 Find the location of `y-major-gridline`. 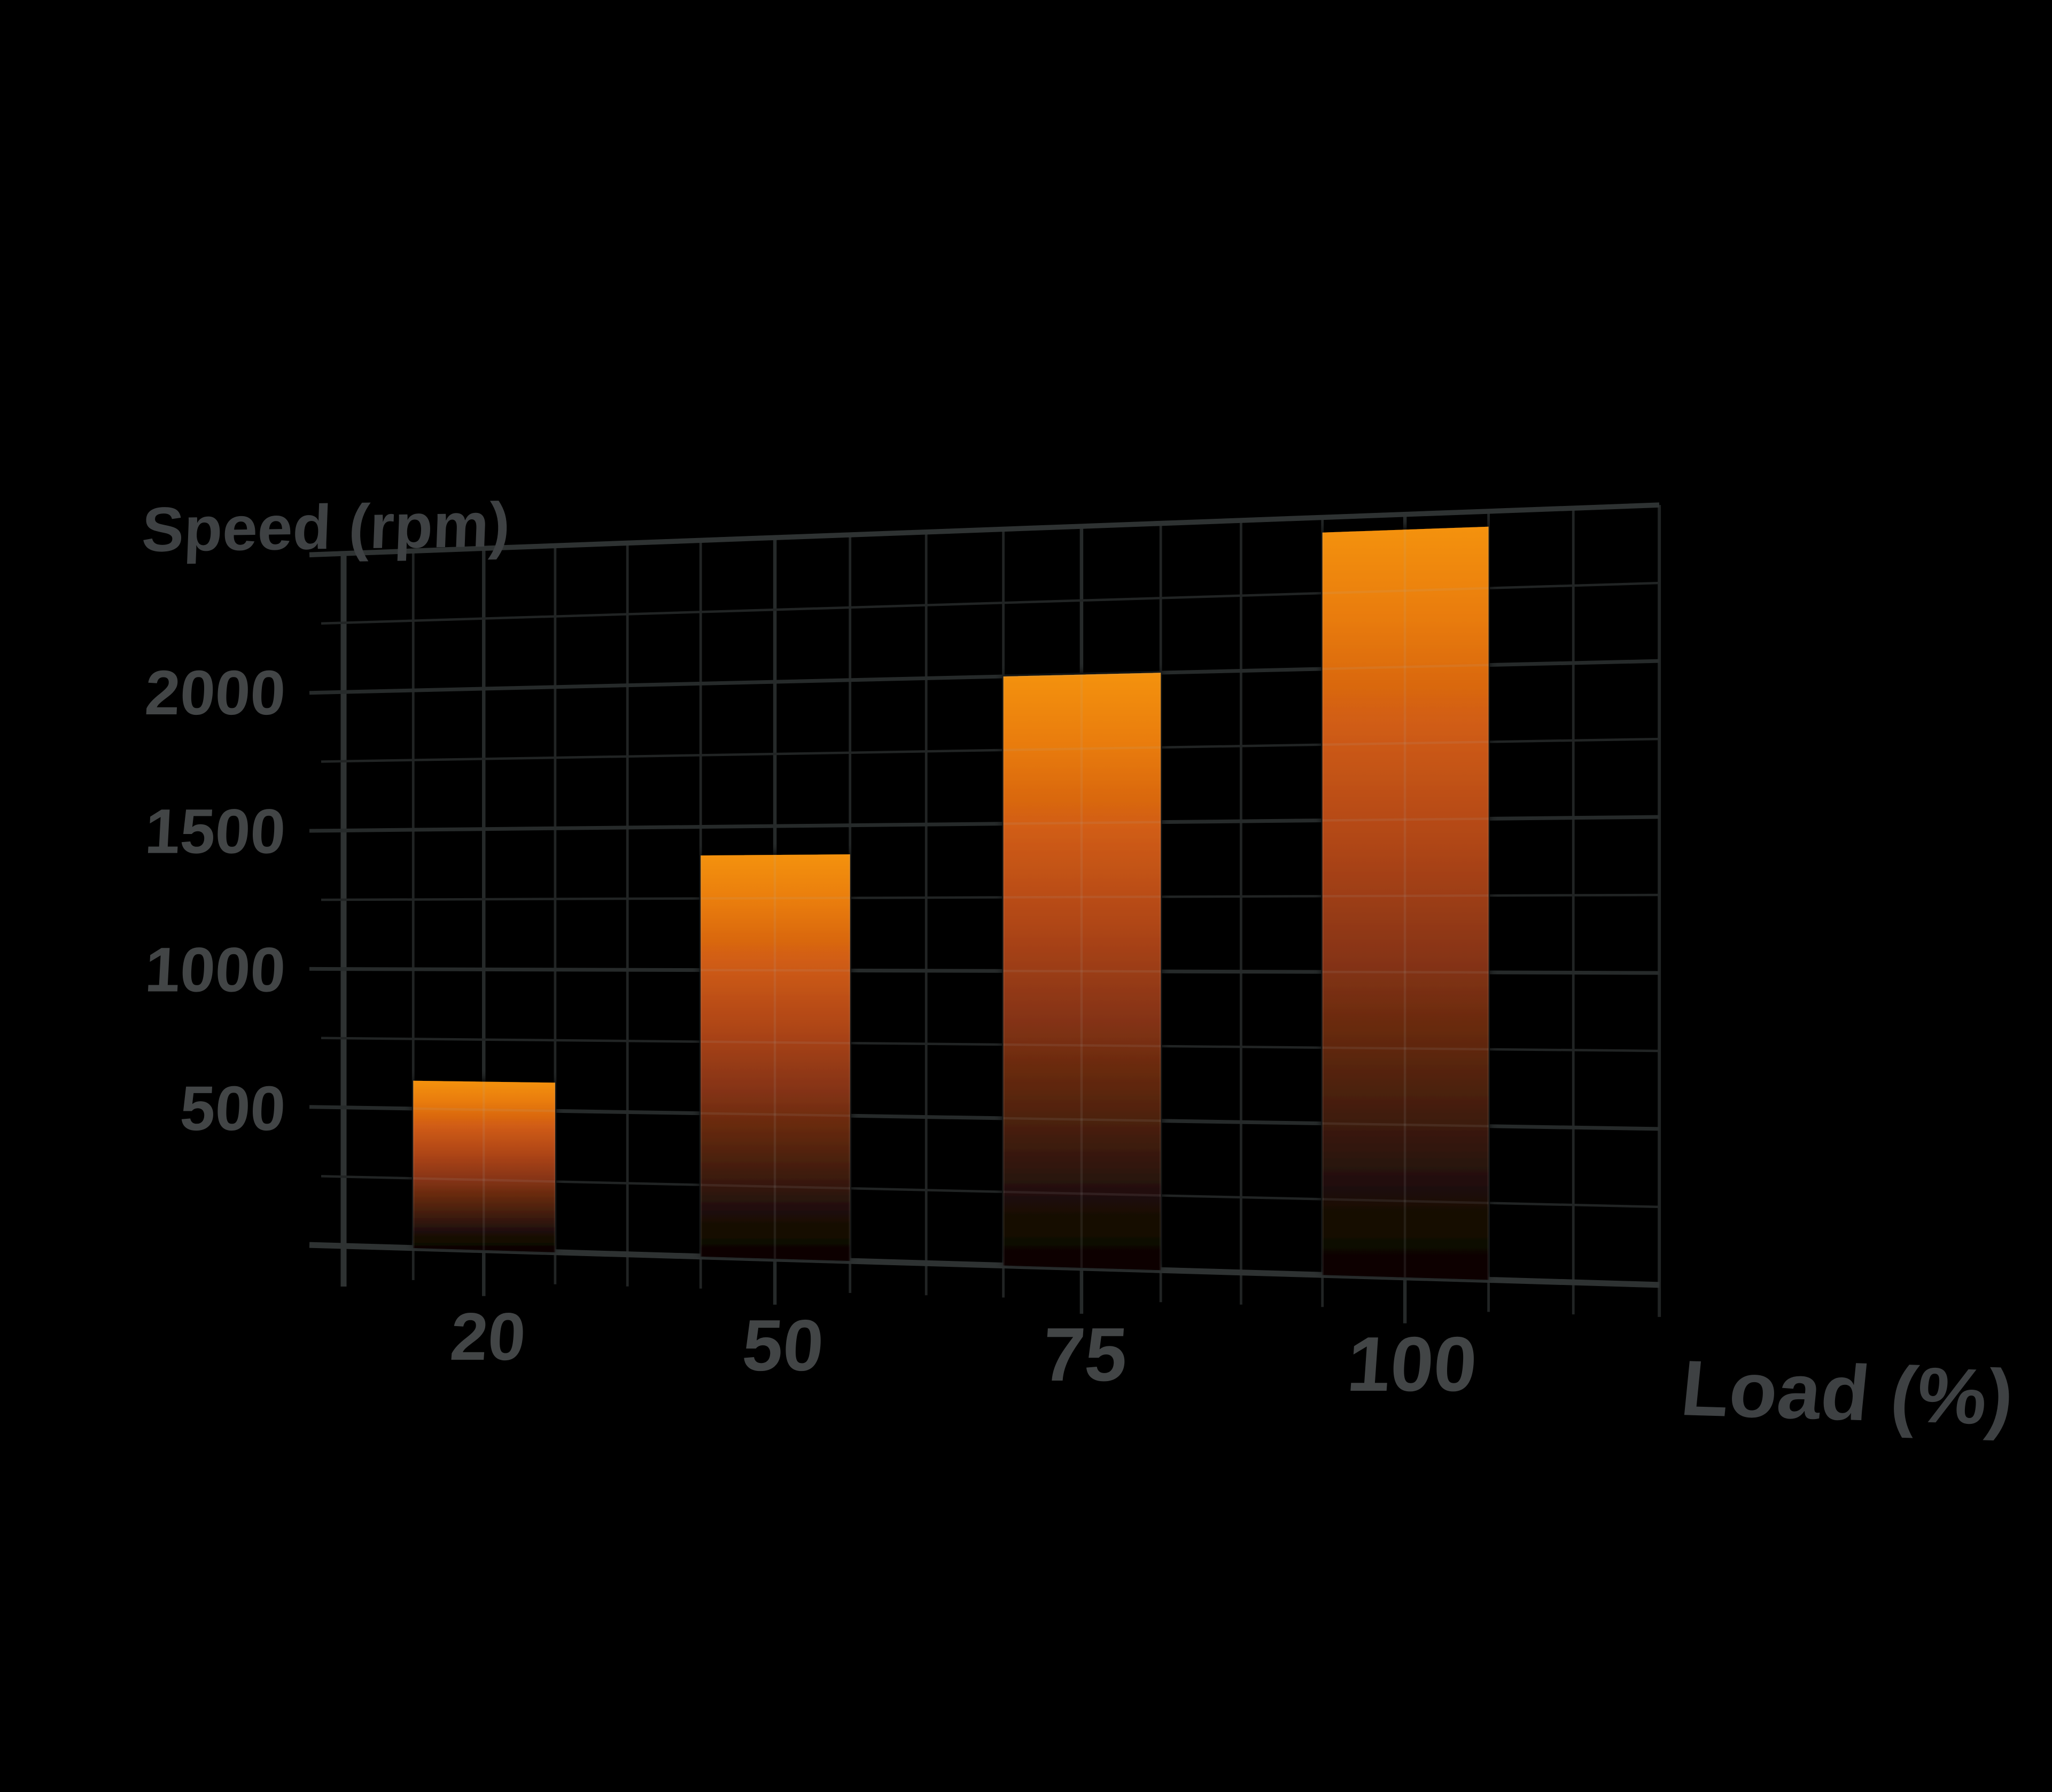

y-major-gridline is located at coordinates (984, 530).